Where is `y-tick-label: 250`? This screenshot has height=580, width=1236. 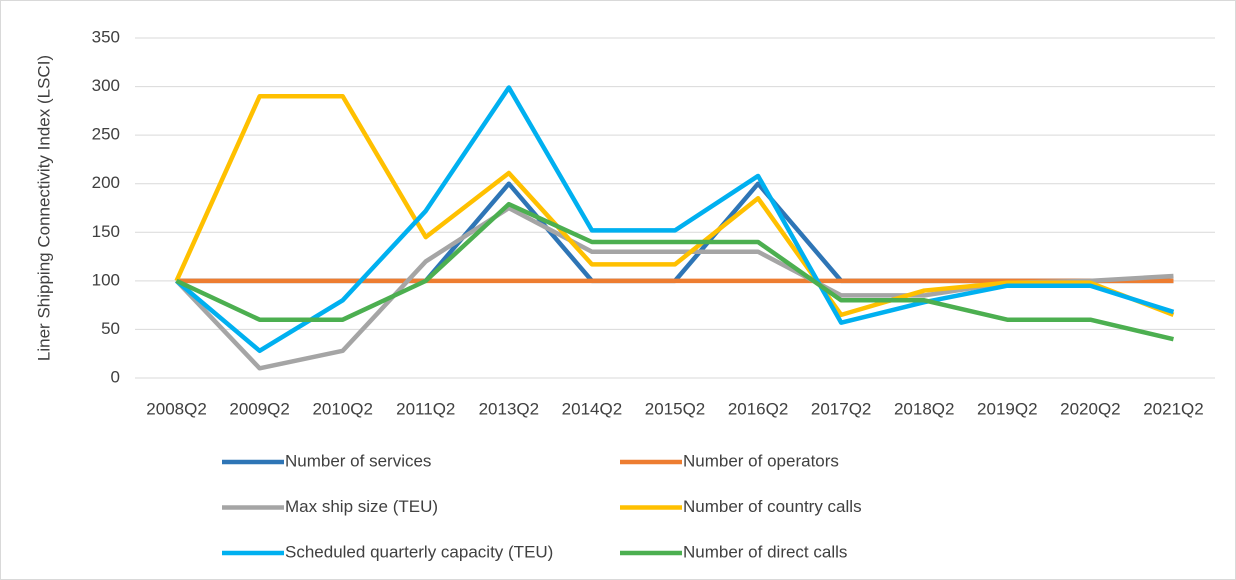
y-tick-label: 250 is located at coordinates (106, 134).